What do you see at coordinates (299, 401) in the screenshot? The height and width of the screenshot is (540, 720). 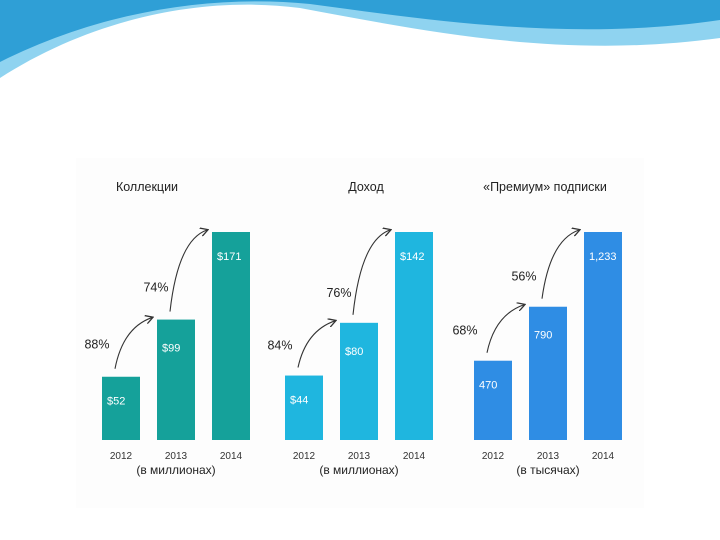 I see `bar-value-label: $44` at bounding box center [299, 401].